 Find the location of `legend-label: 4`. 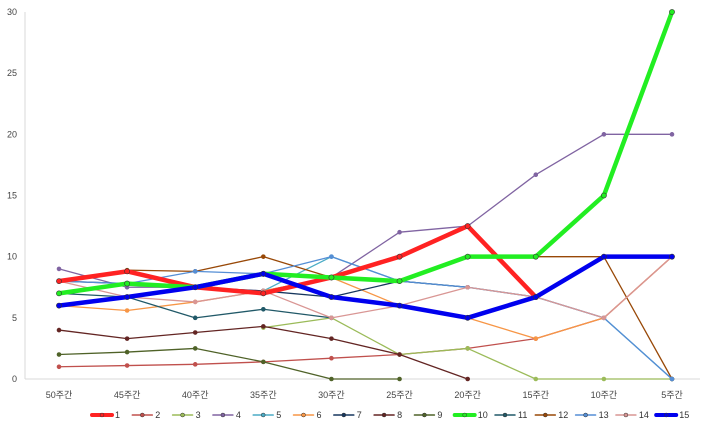

legend-label: 4 is located at coordinates (238, 415).